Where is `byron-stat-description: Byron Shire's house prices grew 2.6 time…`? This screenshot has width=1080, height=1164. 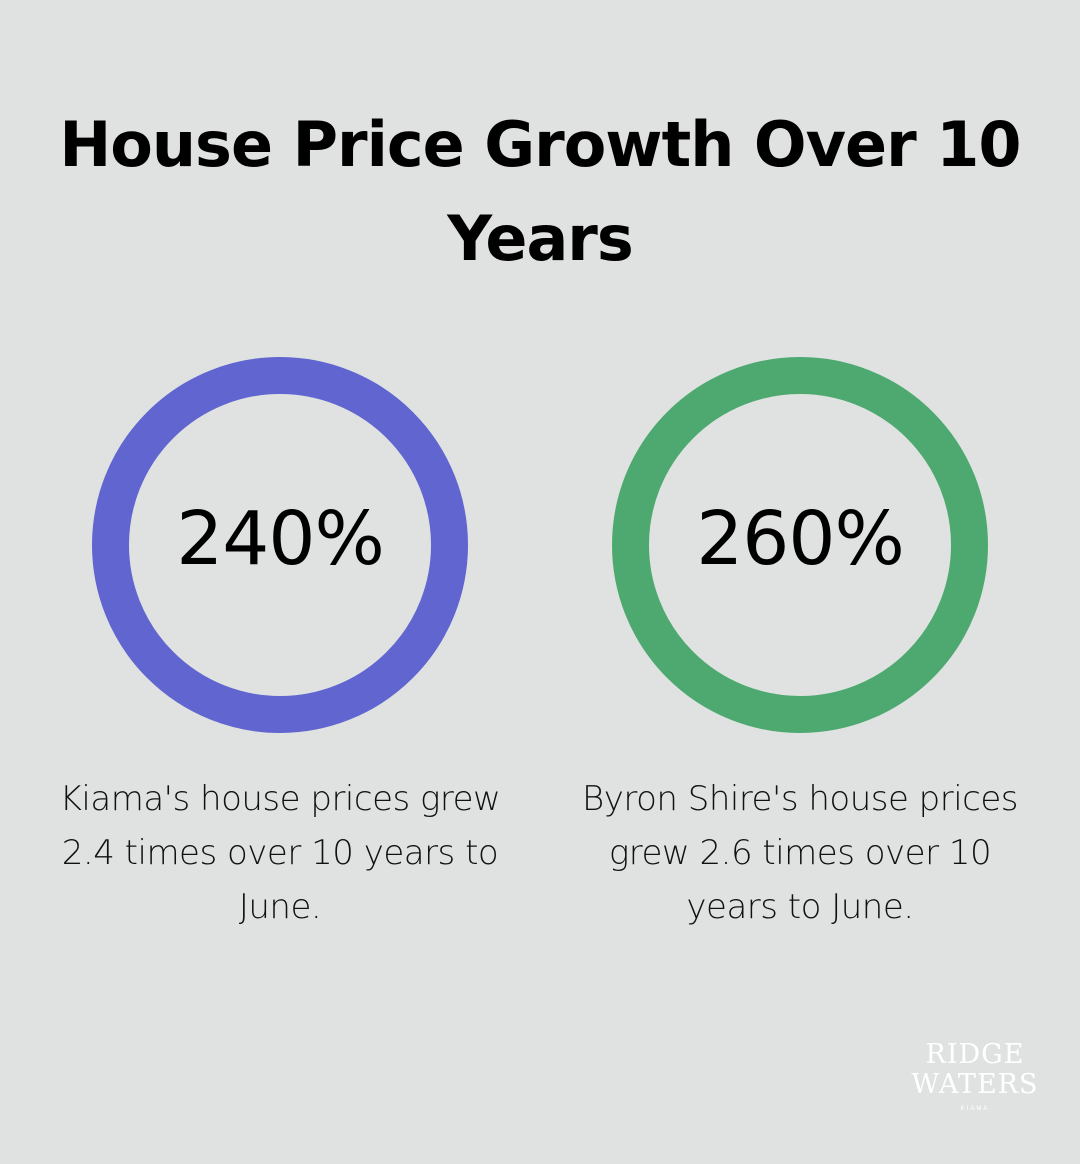
byron-stat-description: Byron Shire's house prices grew 2.6 time… is located at coordinates (800, 853).